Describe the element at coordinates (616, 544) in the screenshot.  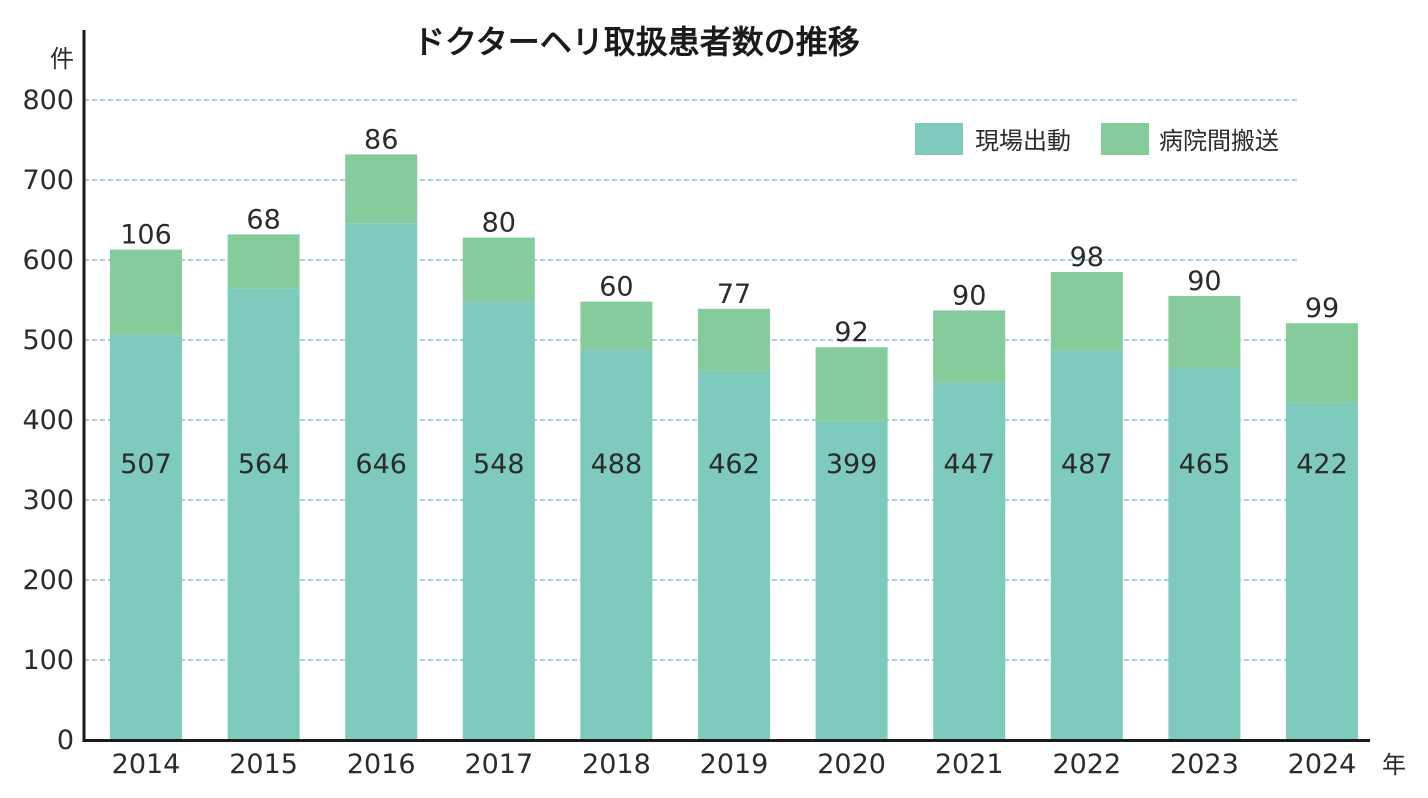
I see `bar-2018-onsite` at that location.